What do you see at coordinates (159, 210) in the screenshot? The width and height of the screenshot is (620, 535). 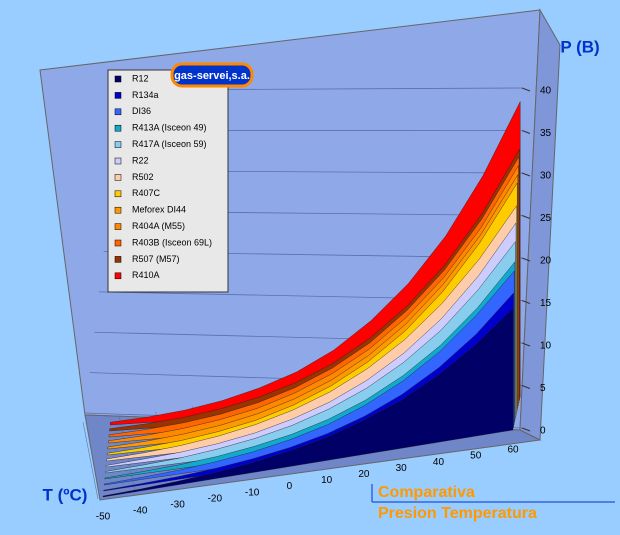 I see `legend-label: Meforex DI44` at bounding box center [159, 210].